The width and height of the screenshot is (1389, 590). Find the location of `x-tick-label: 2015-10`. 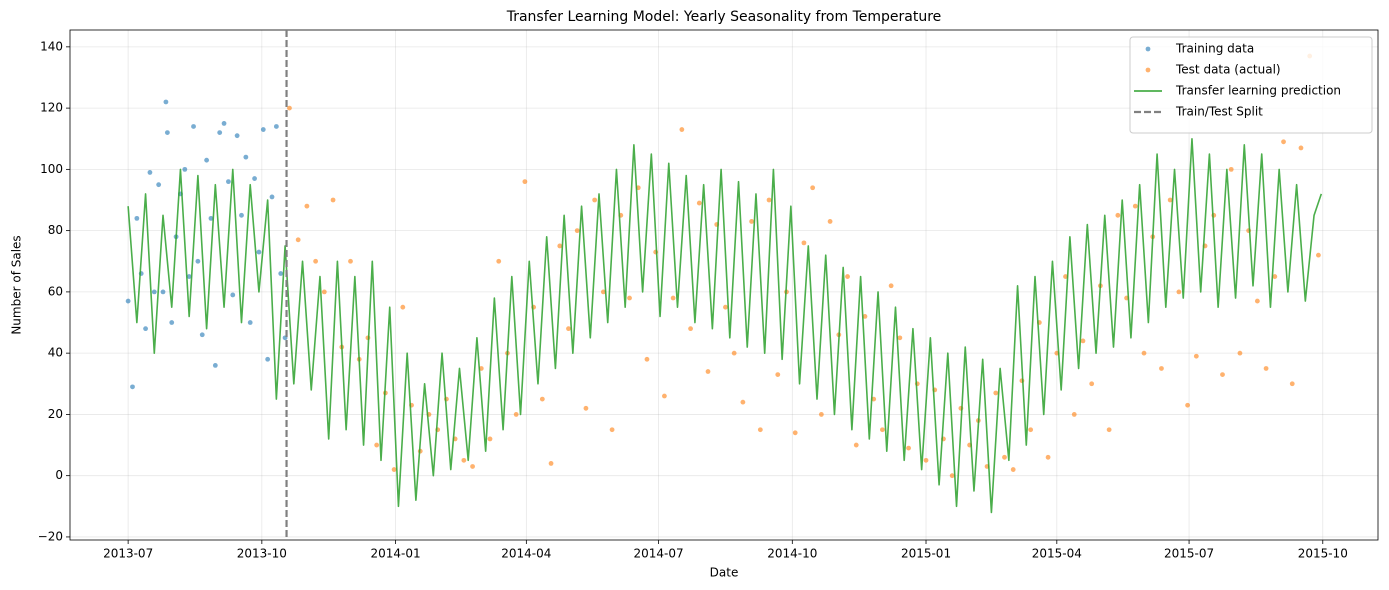

x-tick-label: 2015-10 is located at coordinates (1323, 554).